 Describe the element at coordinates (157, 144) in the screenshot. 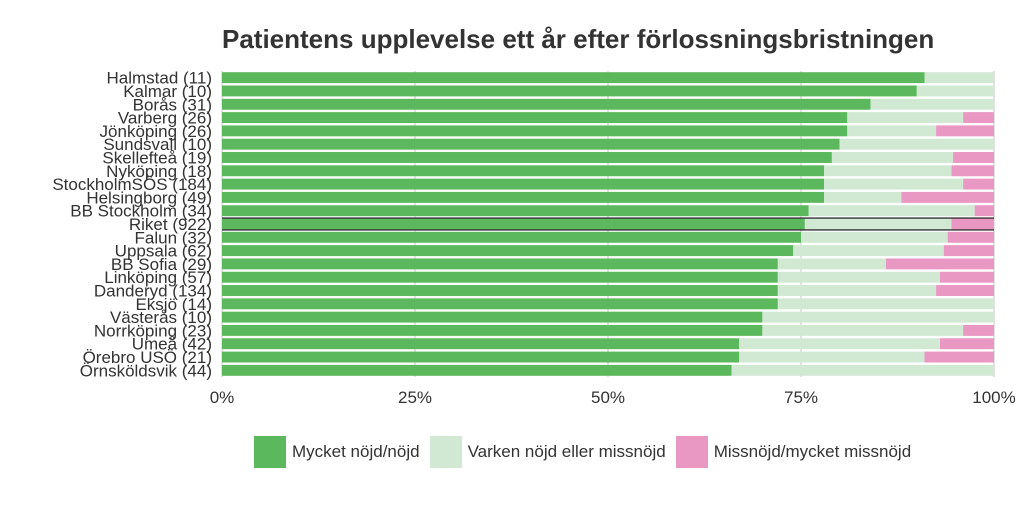

I see `category-label: Sundsvall (10)` at that location.